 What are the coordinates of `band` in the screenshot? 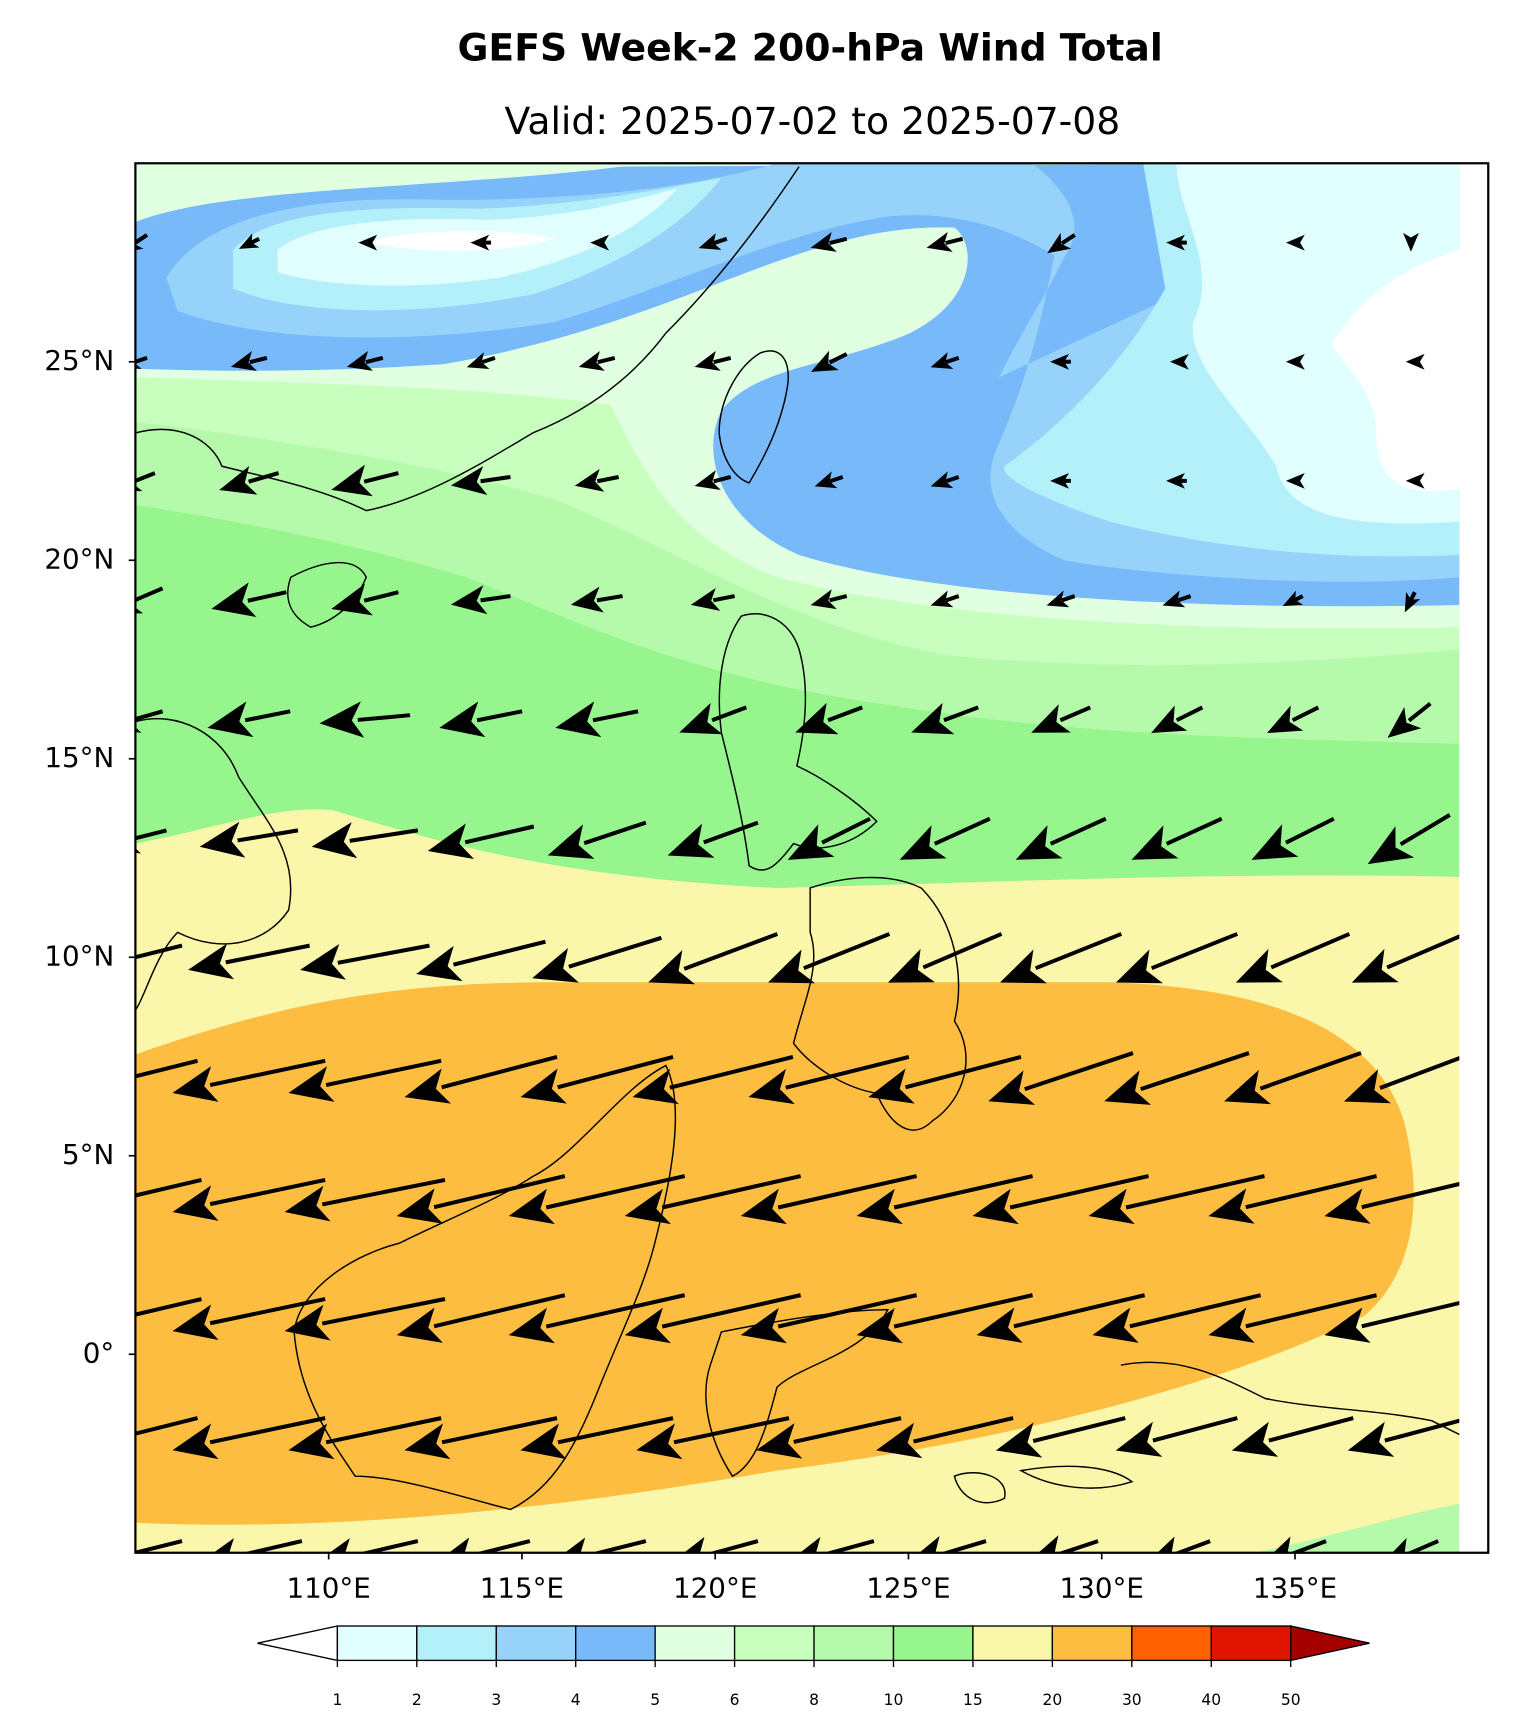 It's located at (1357, 1528).